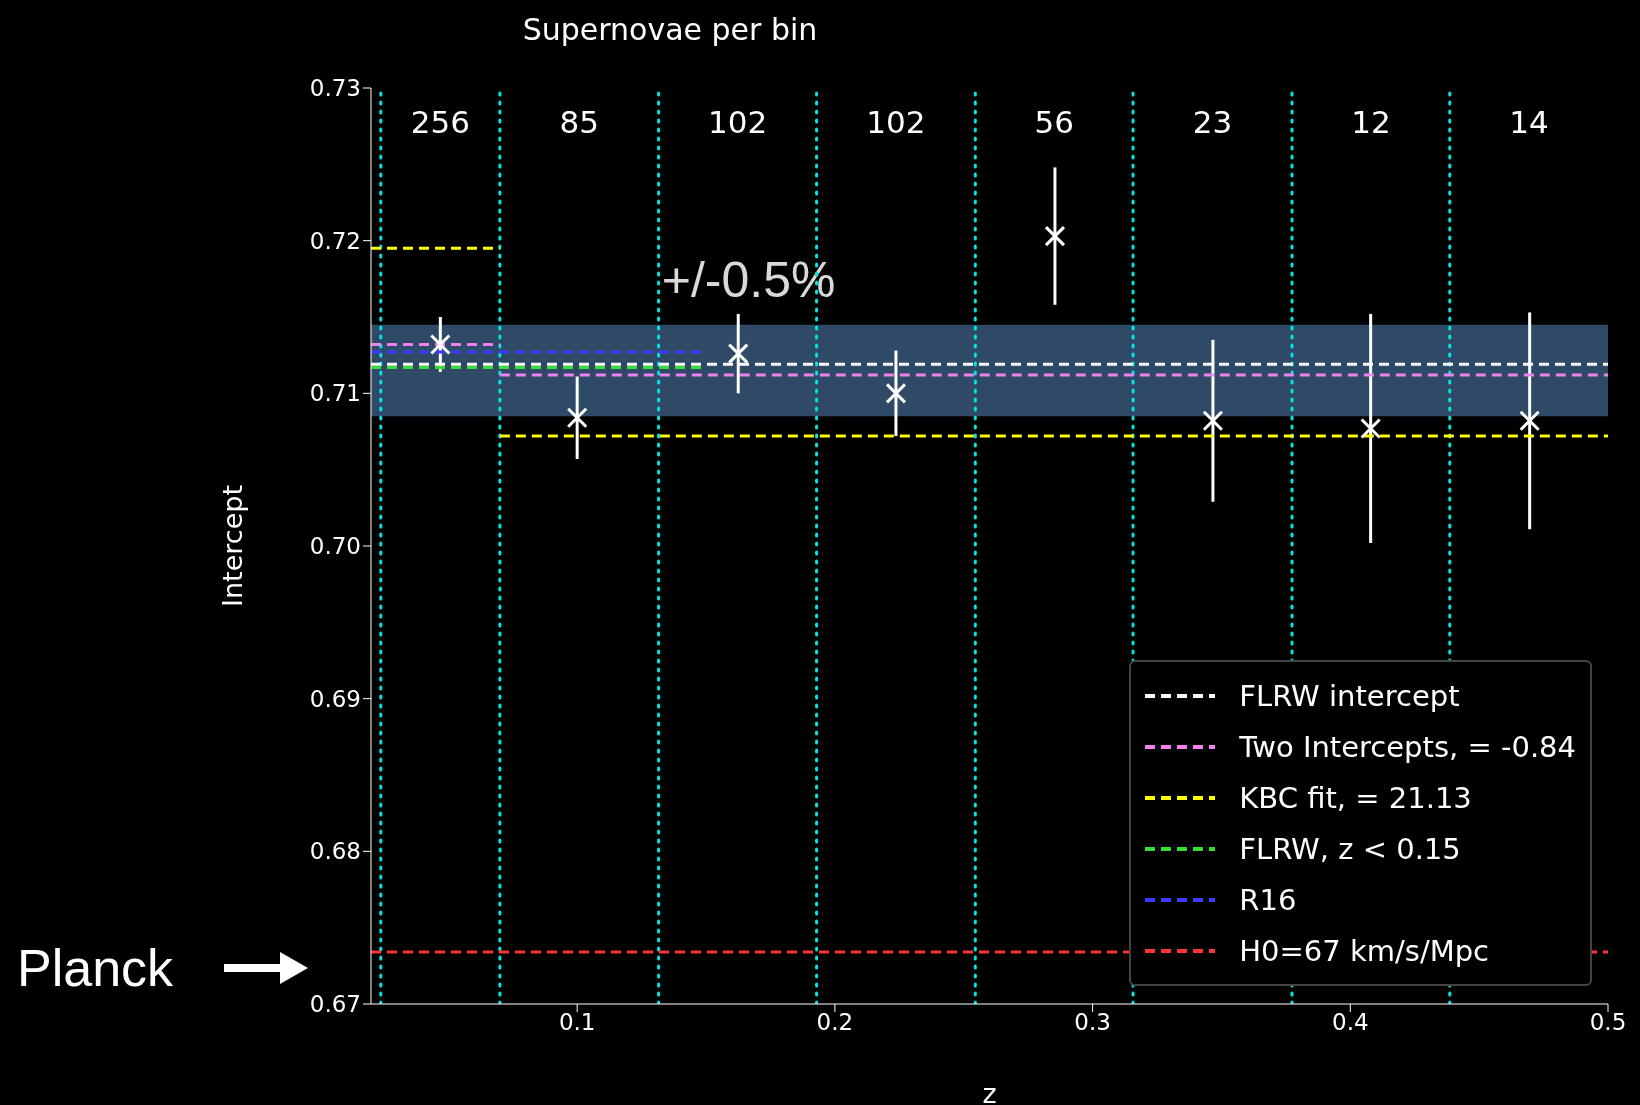 Image resolution: width=1640 pixels, height=1105 pixels. Describe the element at coordinates (579, 122) in the screenshot. I see `annotation: 85` at that location.